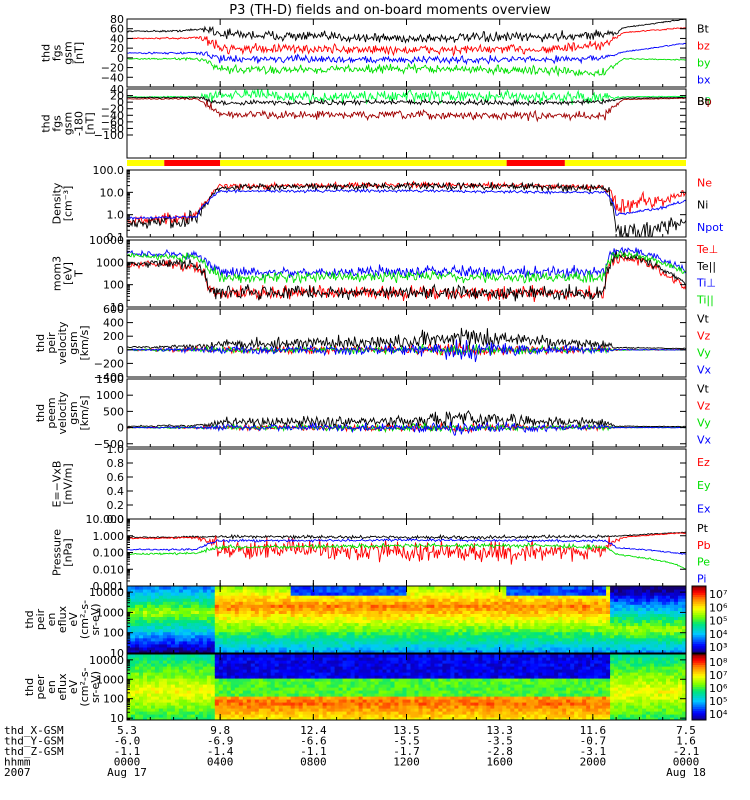  Describe the element at coordinates (117, 653) in the screenshot. I see `y-tick-label: 10` at that location.